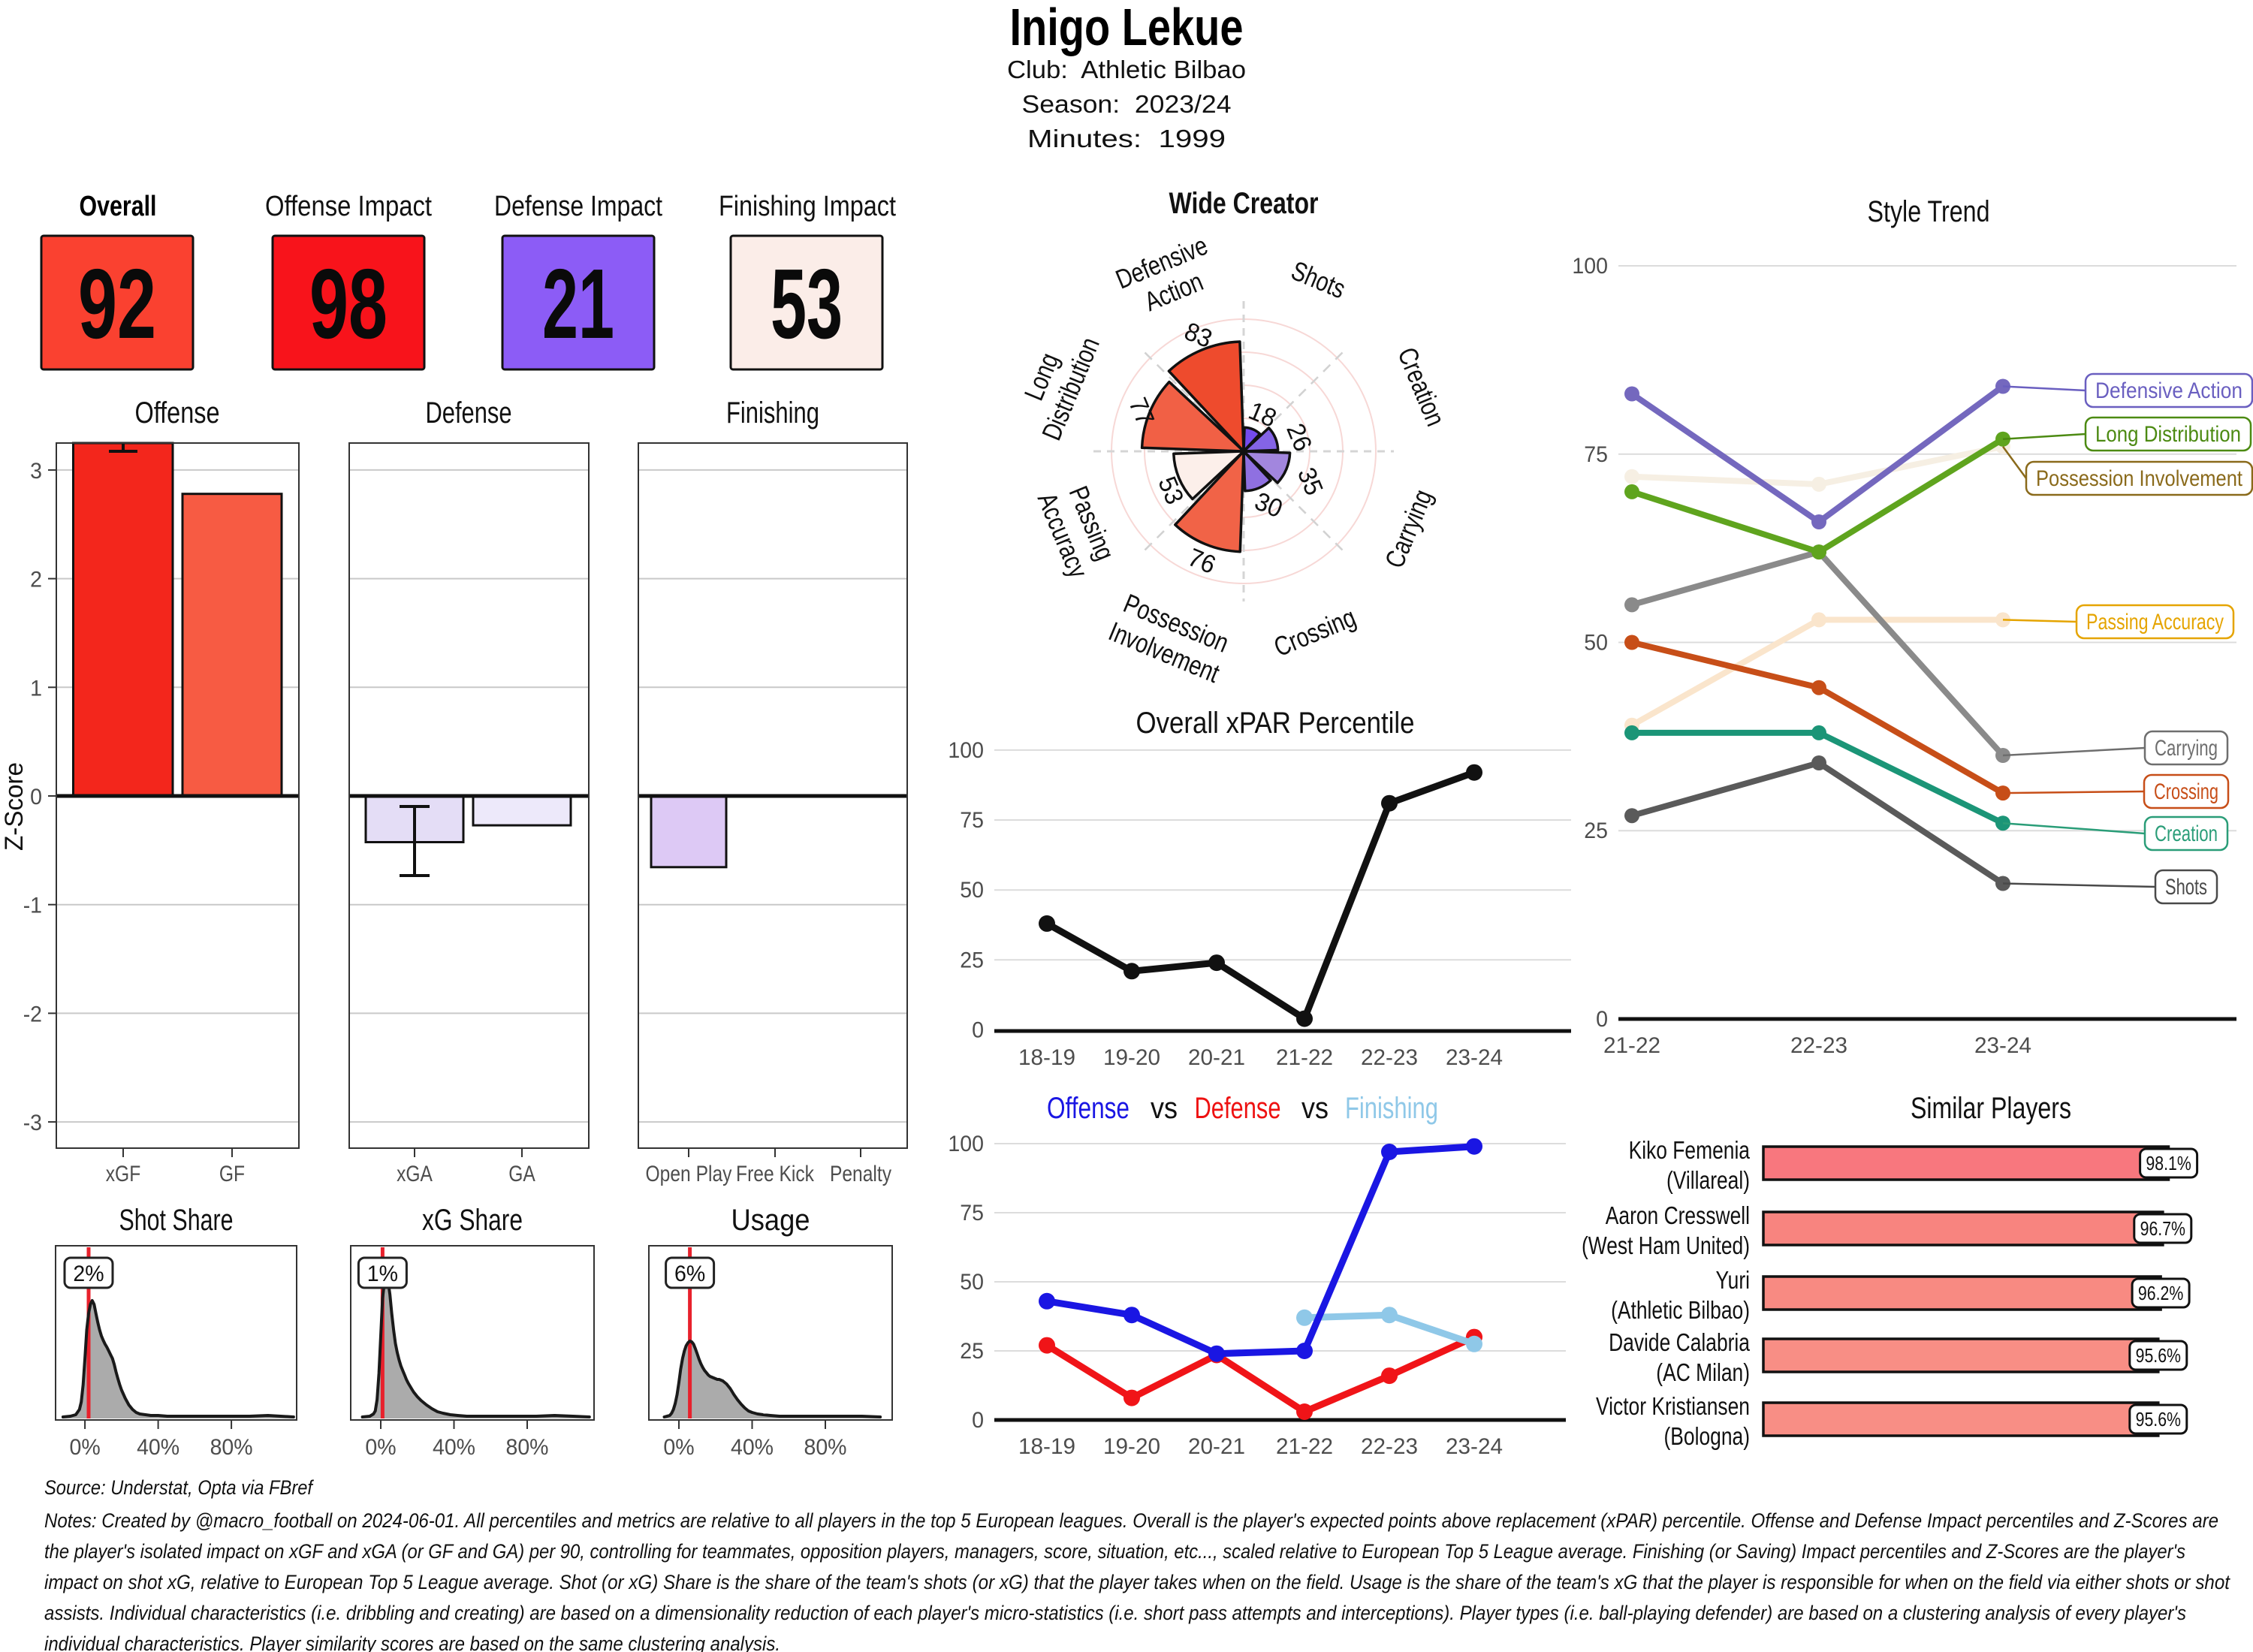 Image resolution: width=2253 pixels, height=1652 pixels. What do you see at coordinates (521, 1174) in the screenshot?
I see `svg-text: GA` at bounding box center [521, 1174].